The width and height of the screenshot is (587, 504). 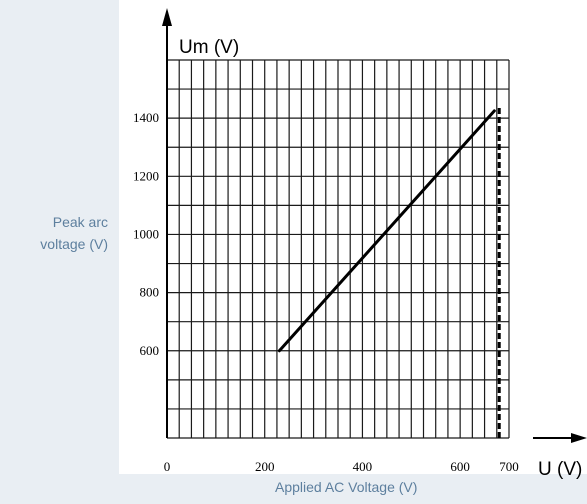 I want to click on y-tick-label: 1200, so click(x=146, y=175).